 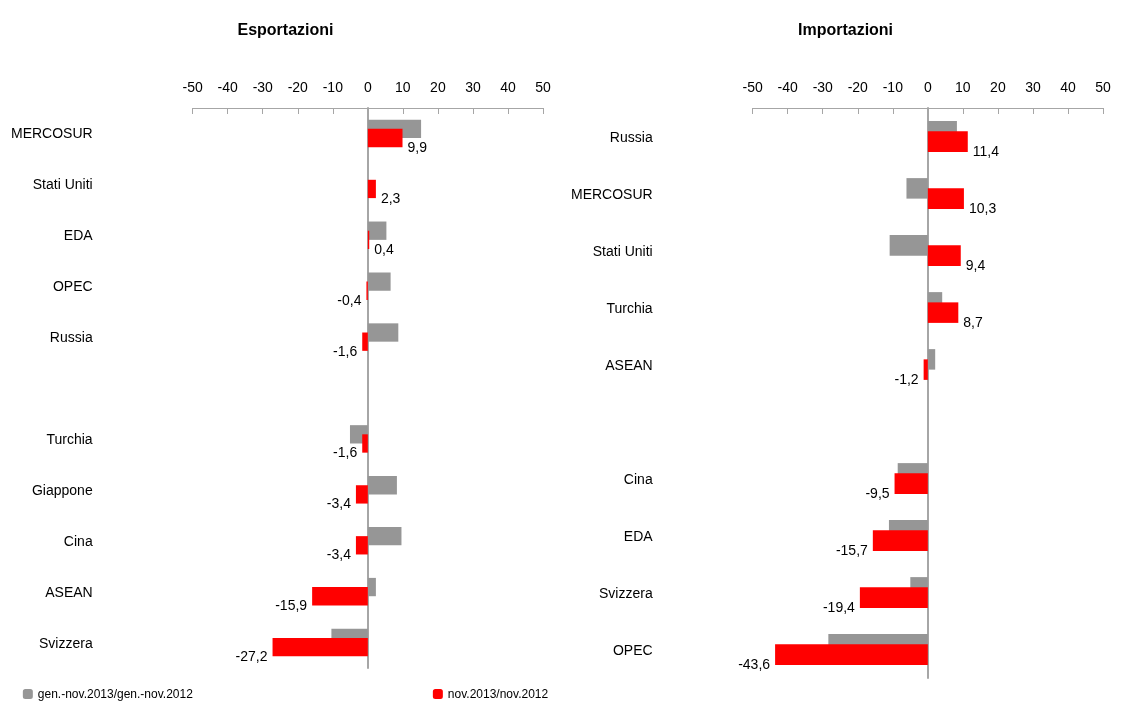 I want to click on data-label: -43,6, so click(x=754, y=663).